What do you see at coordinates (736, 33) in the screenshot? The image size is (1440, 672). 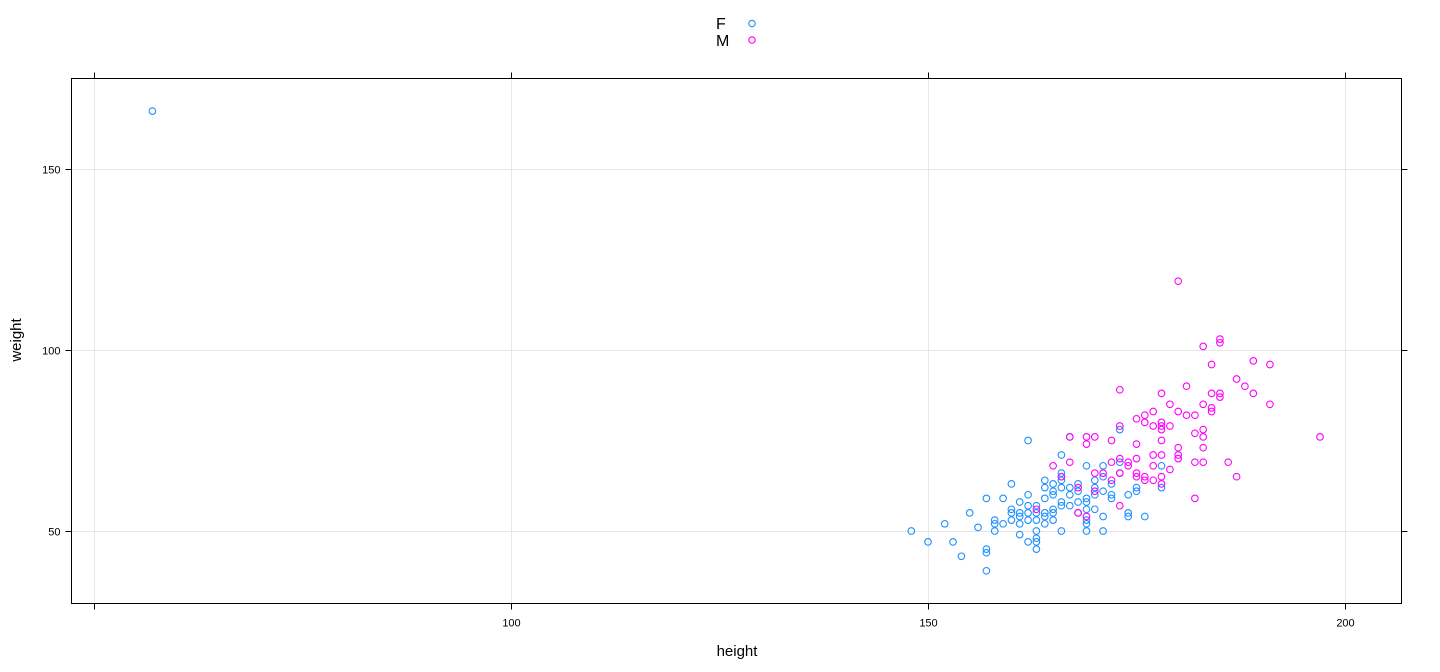 I see `legend: F M` at bounding box center [736, 33].